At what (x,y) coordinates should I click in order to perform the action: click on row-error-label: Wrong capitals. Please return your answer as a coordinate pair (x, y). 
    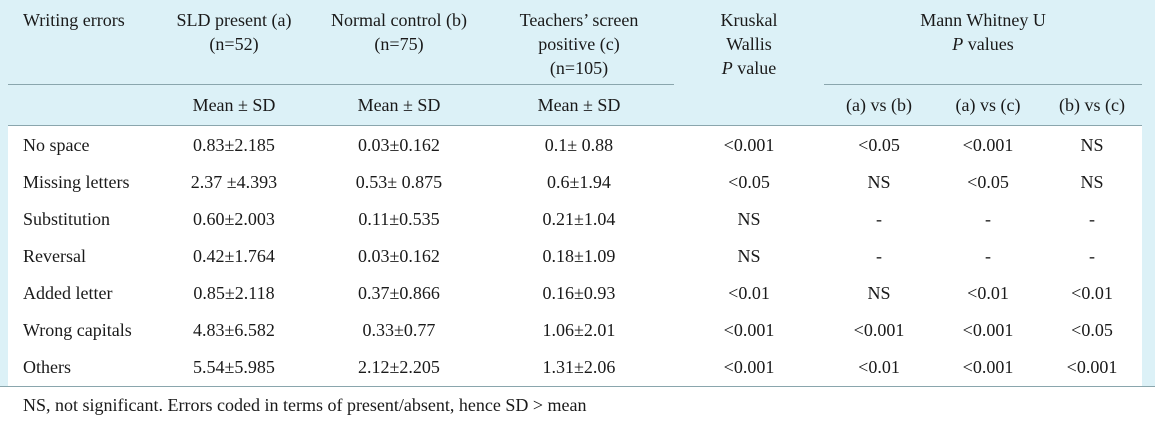
    Looking at the image, I should click on (77, 329).